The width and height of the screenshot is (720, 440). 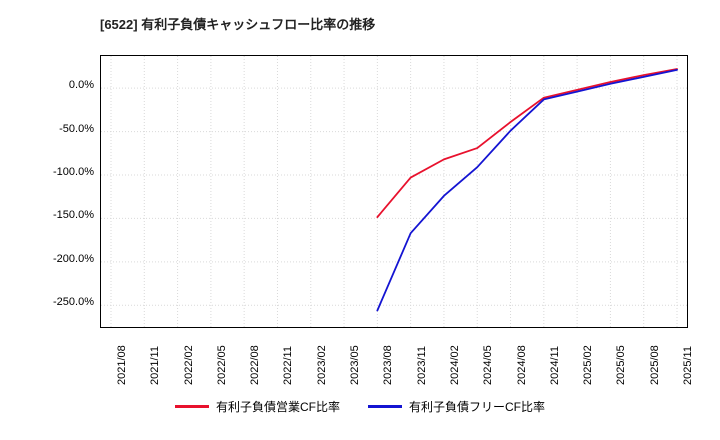 What do you see at coordinates (122, 365) in the screenshot?
I see `x-tick-label: 2021/08` at bounding box center [122, 365].